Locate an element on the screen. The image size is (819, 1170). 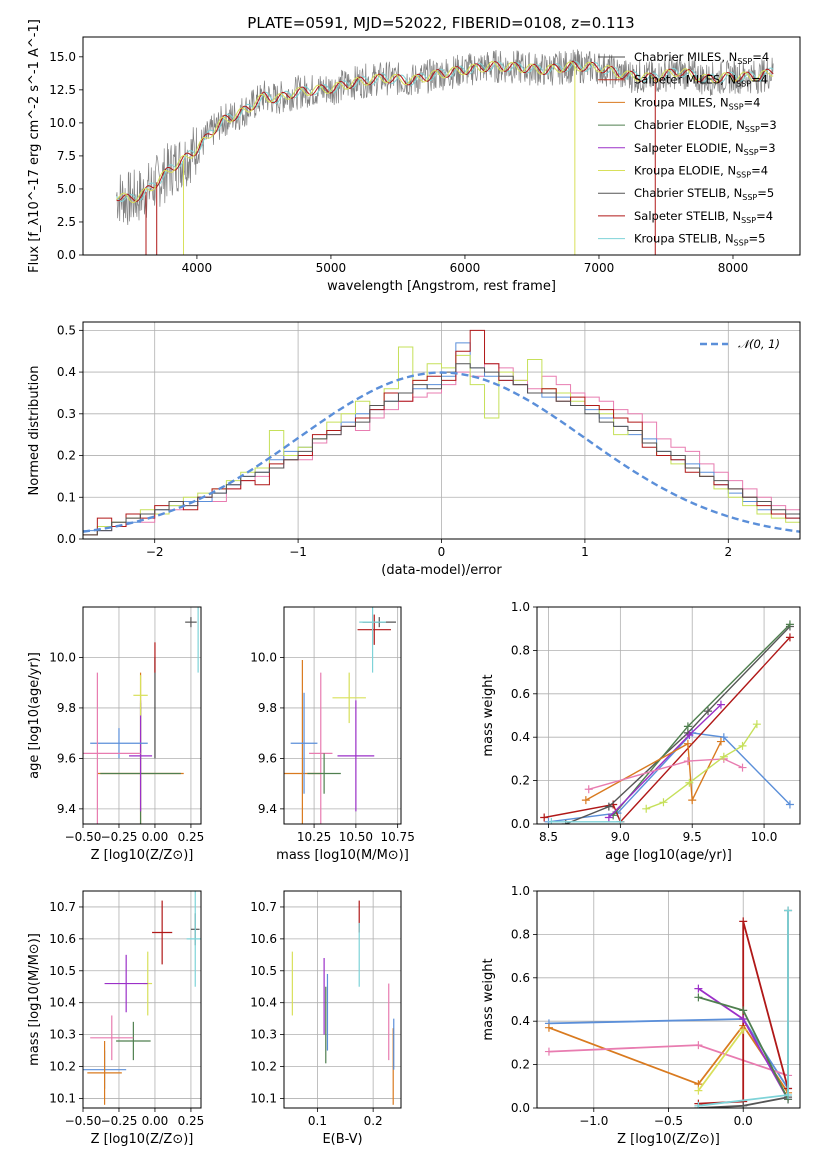
x-tick-label: 0.00 is located at coordinates (155, 837).